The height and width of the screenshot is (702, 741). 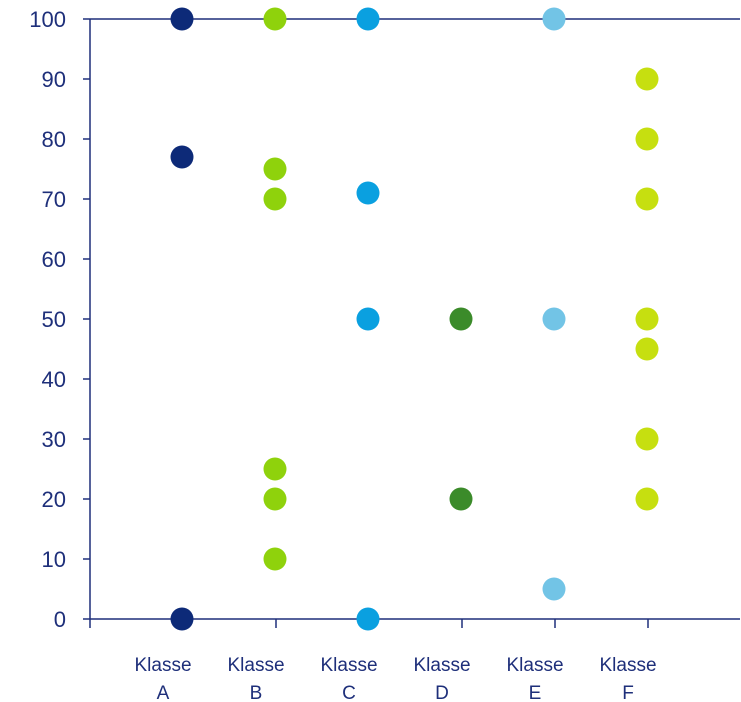 I want to click on x-tick-label-line: D, so click(x=442, y=692).